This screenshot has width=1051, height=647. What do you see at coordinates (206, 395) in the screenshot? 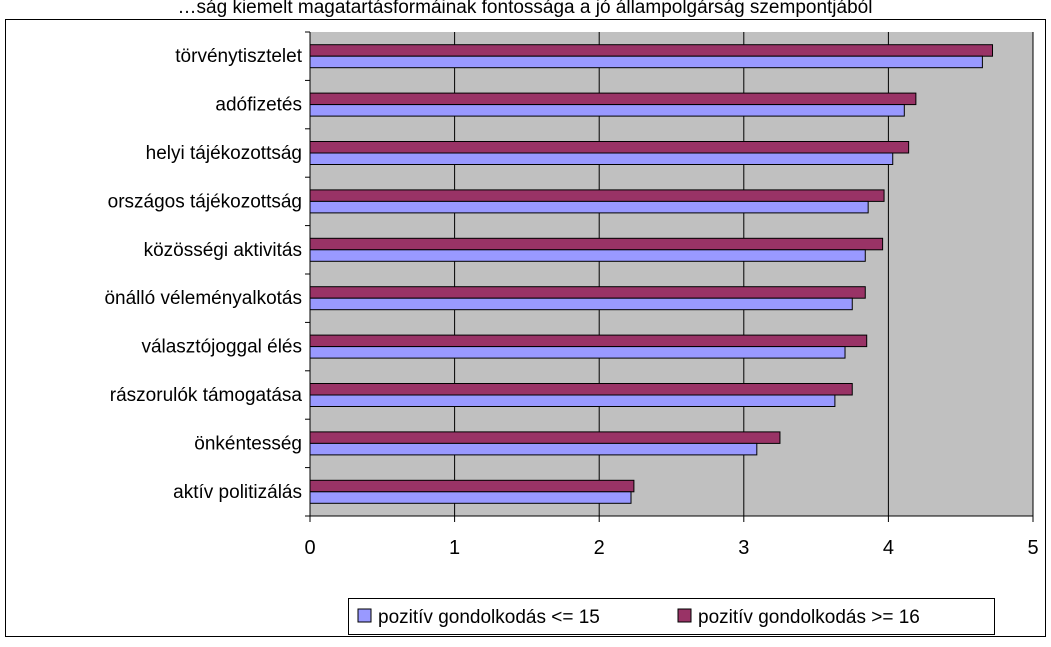
I see `category-label: rászorulók támogatása` at bounding box center [206, 395].